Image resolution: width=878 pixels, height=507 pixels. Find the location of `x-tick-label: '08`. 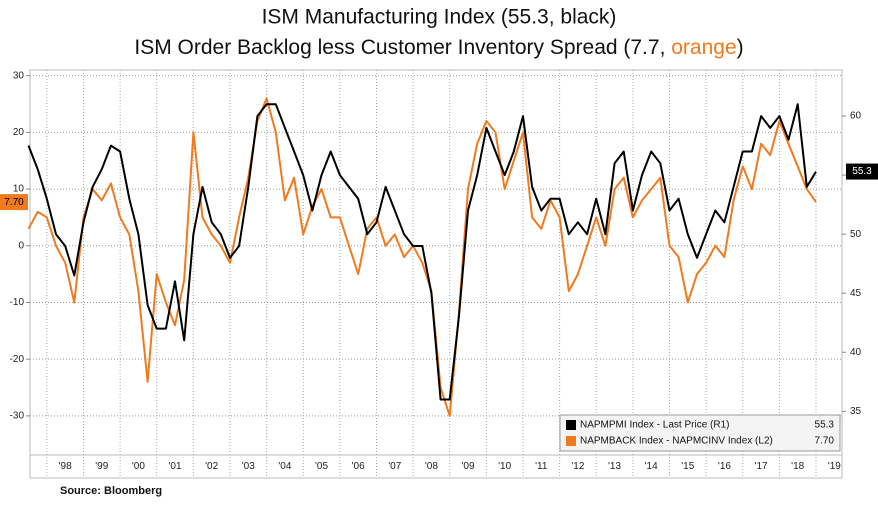

x-tick-label: '08 is located at coordinates (431, 466).